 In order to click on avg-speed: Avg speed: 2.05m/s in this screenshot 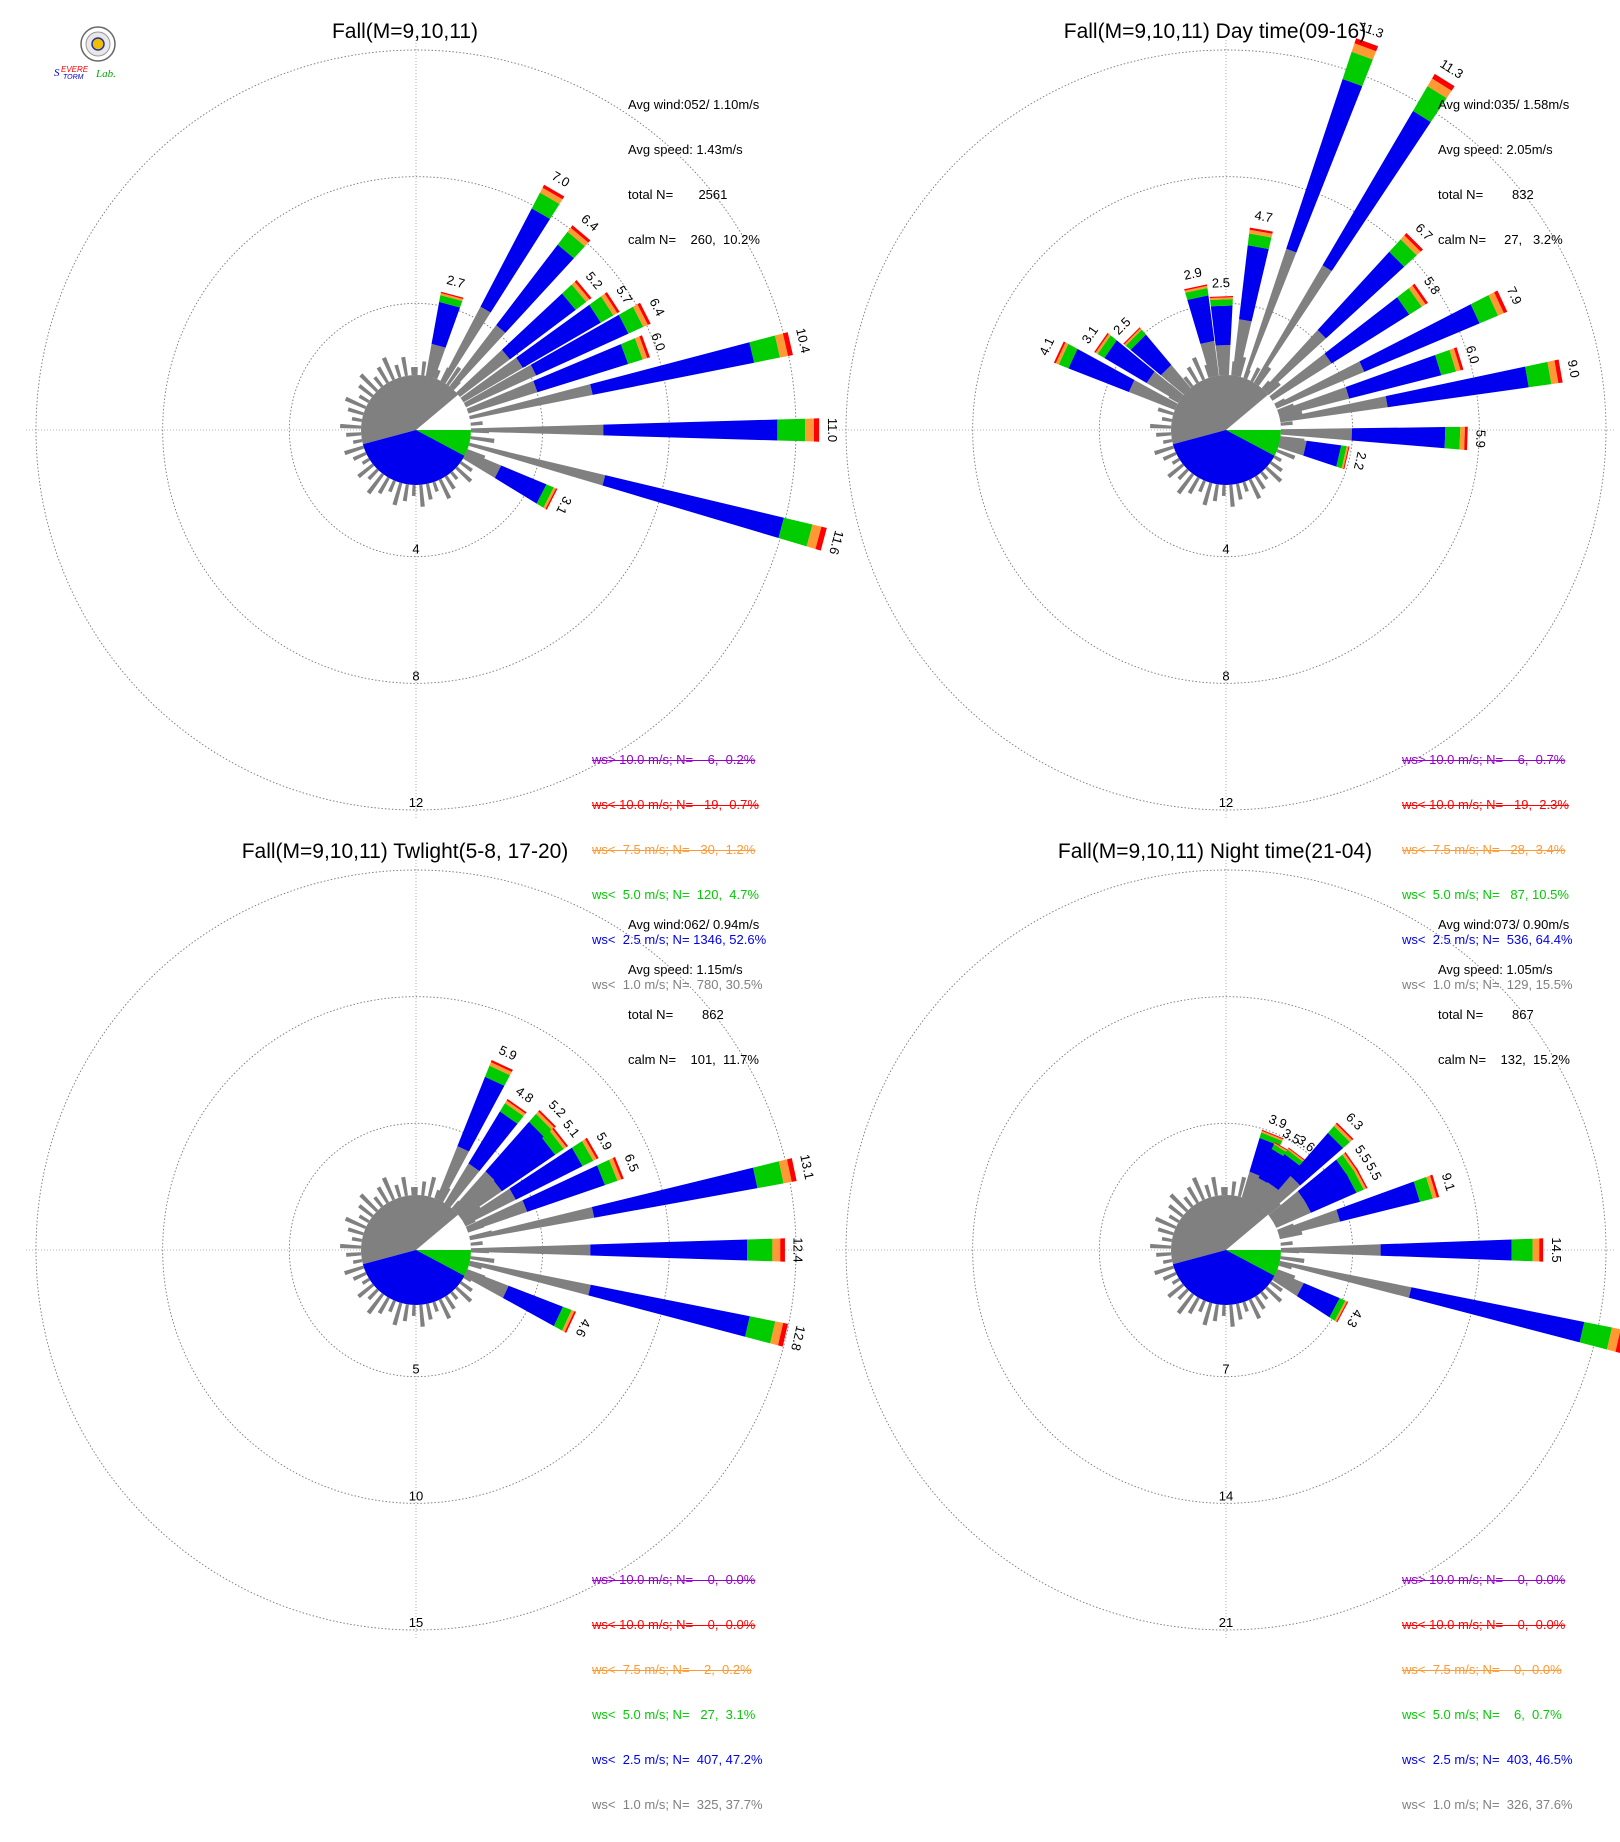, I will do `click(1495, 149)`.